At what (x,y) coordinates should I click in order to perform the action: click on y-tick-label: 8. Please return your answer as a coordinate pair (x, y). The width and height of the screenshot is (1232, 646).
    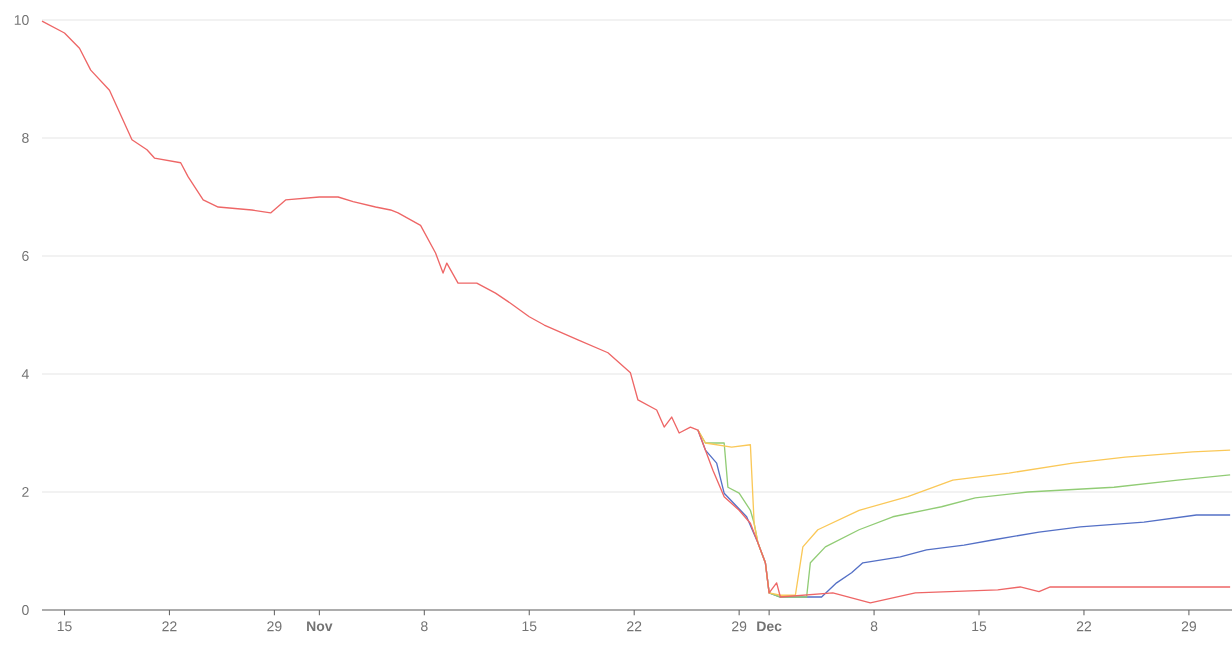
    Looking at the image, I should click on (25, 138).